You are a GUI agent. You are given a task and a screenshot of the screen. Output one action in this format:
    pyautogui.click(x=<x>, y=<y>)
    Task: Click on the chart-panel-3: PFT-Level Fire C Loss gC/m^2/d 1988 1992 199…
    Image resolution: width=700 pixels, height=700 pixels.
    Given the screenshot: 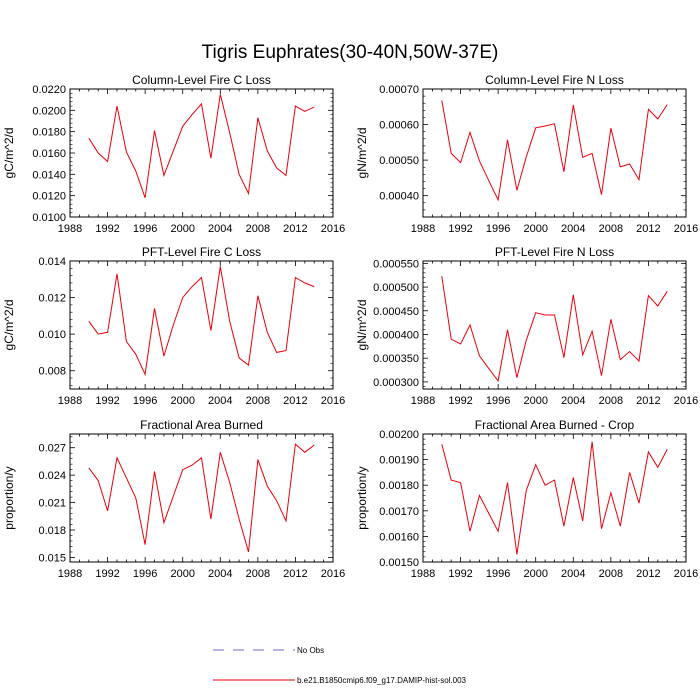 What is the action you would take?
    pyautogui.click(x=173, y=326)
    